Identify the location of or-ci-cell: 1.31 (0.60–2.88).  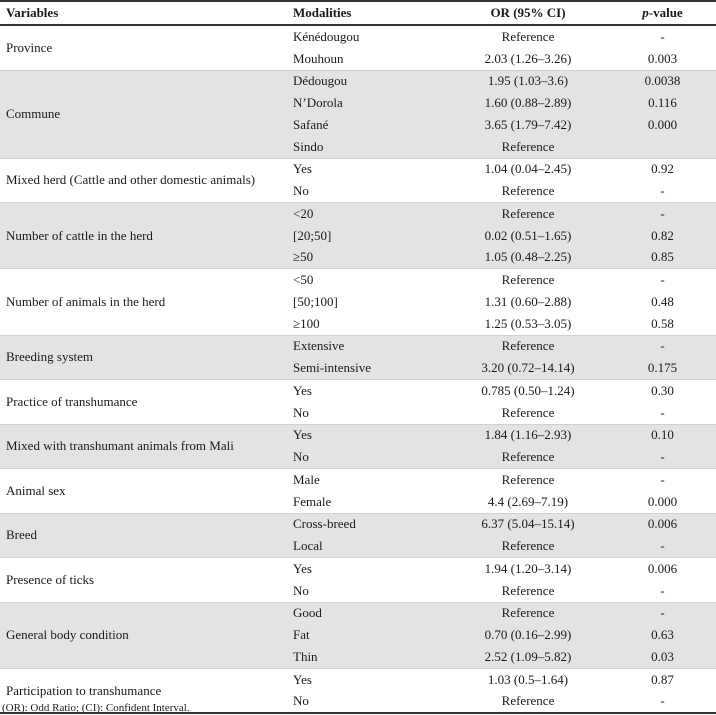
(528, 301).